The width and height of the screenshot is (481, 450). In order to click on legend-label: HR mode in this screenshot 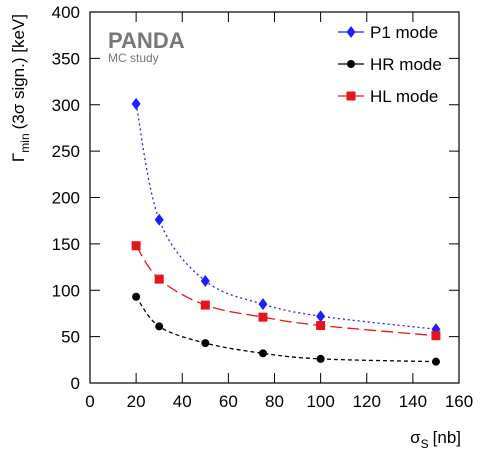, I will do `click(406, 64)`.